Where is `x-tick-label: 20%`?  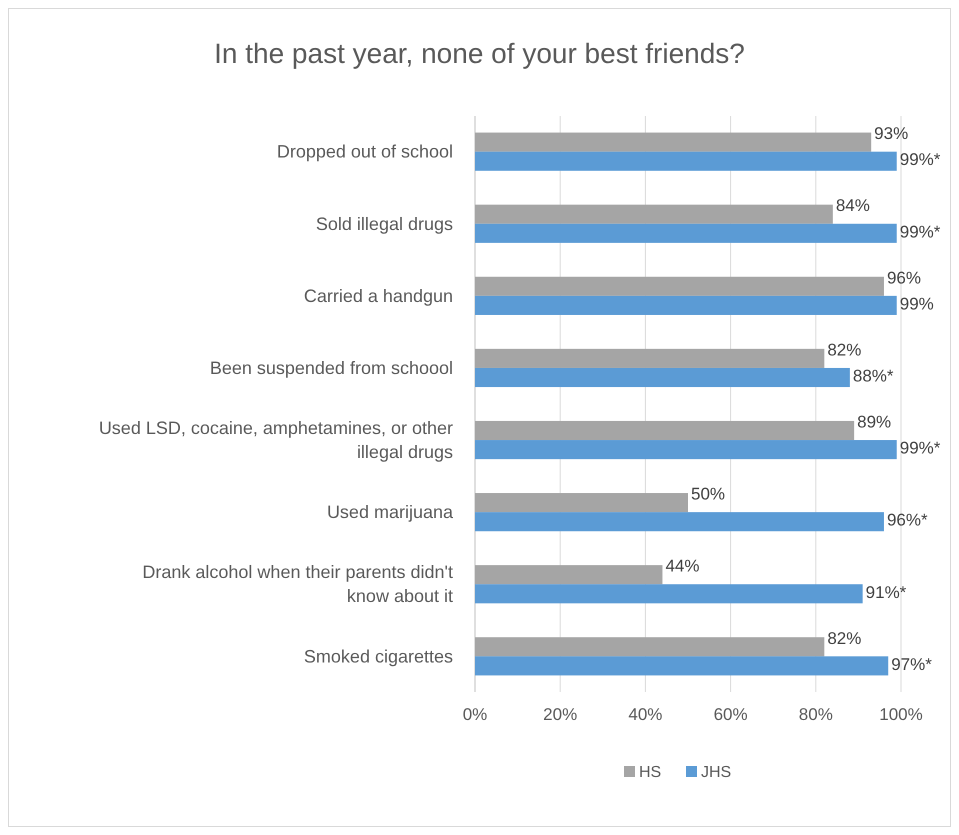
x-tick-label: 20% is located at coordinates (560, 714).